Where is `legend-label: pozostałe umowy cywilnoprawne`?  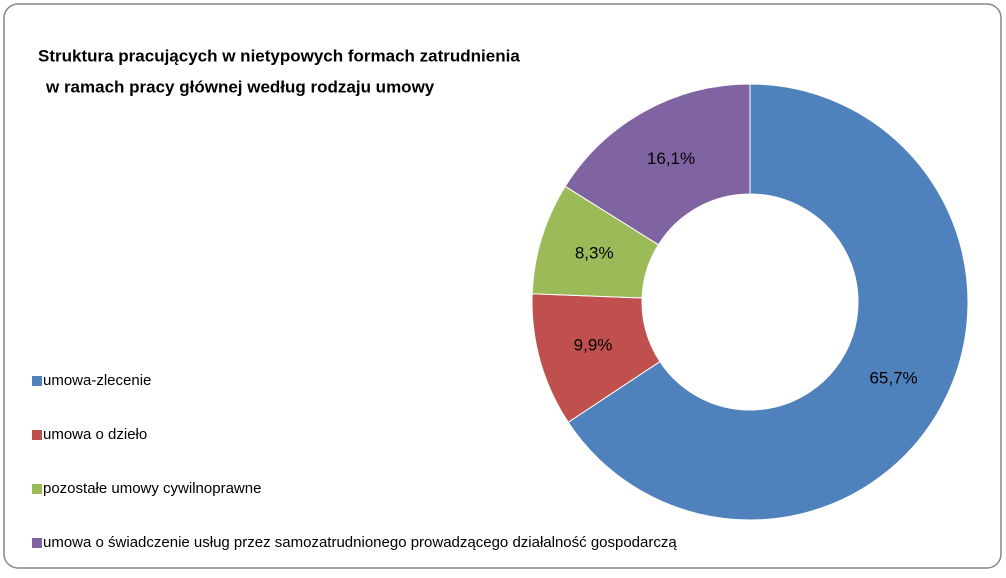 legend-label: pozostałe umowy cywilnoprawne is located at coordinates (152, 488).